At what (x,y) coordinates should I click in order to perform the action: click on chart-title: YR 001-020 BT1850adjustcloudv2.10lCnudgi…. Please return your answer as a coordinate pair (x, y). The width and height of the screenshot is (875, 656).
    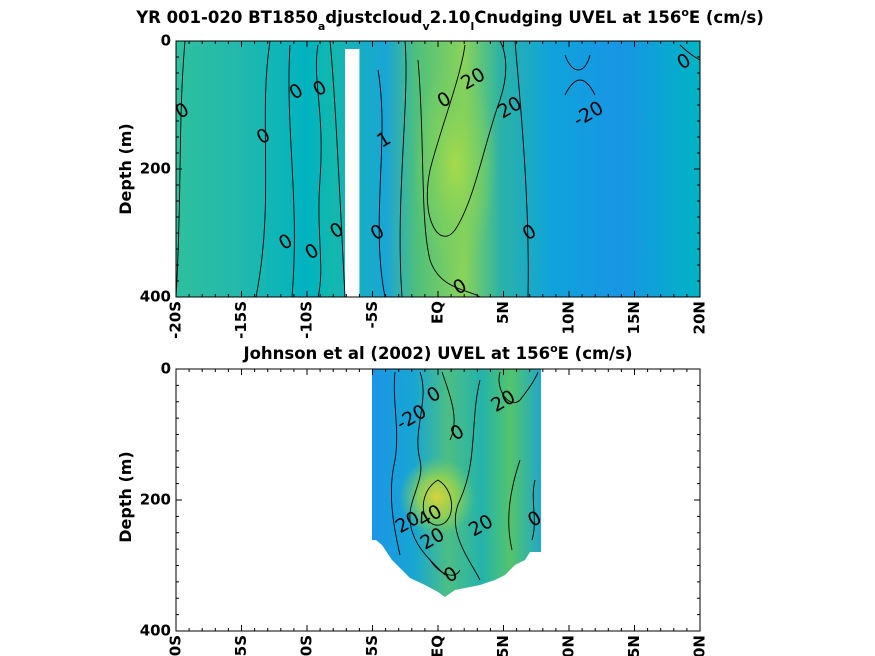
    Looking at the image, I should click on (449, 19).